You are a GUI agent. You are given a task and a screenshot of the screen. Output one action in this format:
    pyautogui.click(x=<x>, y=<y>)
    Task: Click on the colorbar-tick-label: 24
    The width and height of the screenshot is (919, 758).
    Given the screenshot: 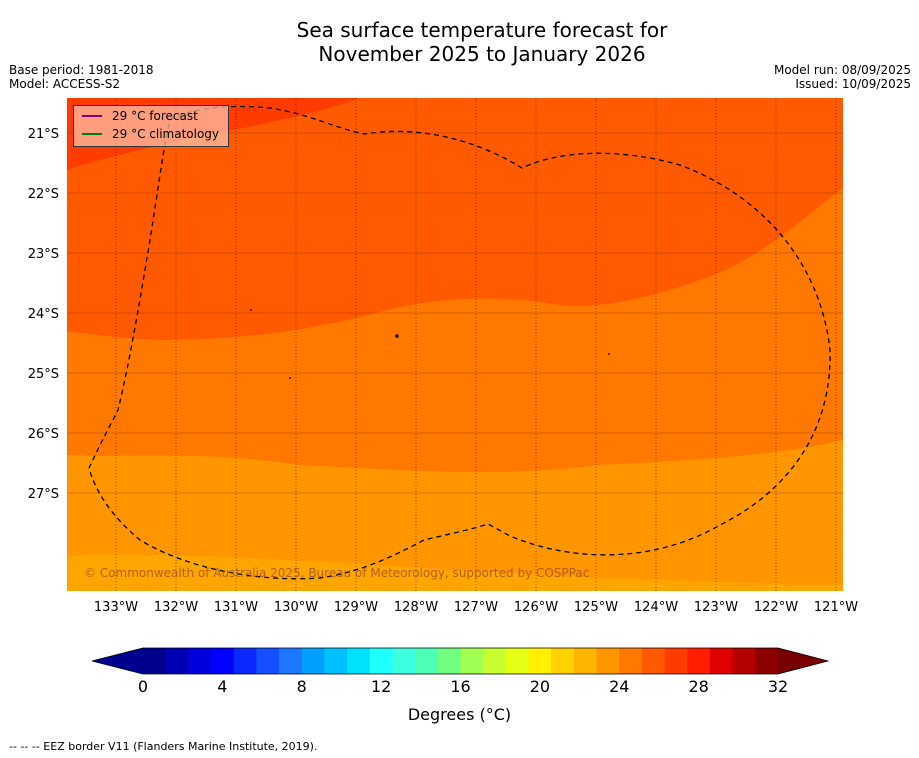 What is the action you would take?
    pyautogui.click(x=619, y=686)
    